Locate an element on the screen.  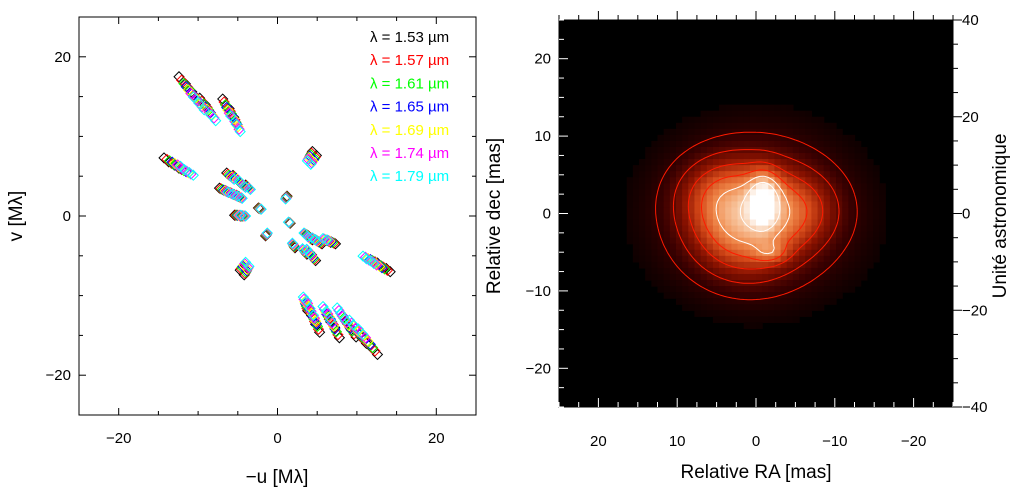
image-y2-tick-label: −40 is located at coordinates (974, 407).